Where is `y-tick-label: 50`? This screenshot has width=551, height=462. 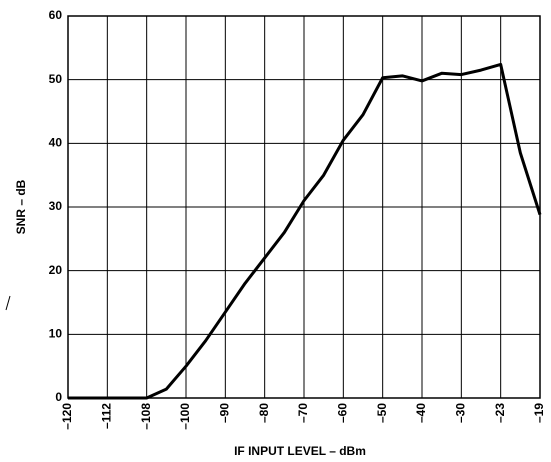 y-tick-label: 50 is located at coordinates (56, 79).